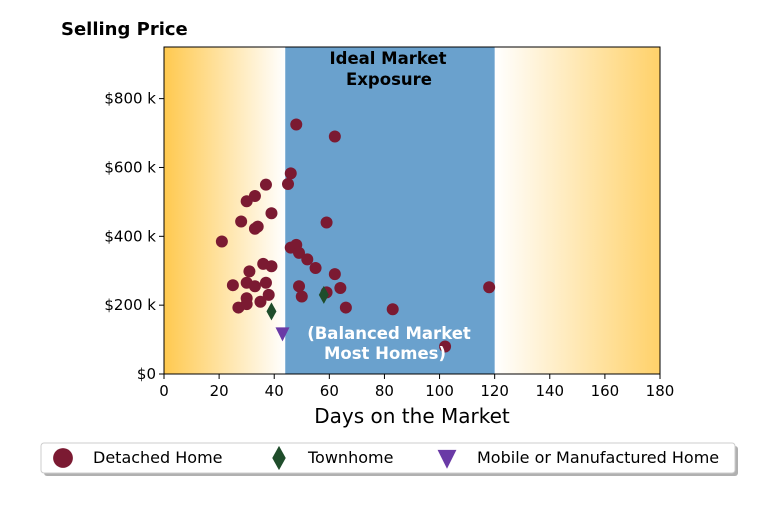 This screenshot has width=774, height=513. Describe the element at coordinates (329, 391) in the screenshot. I see `x-tick-label: 60` at that location.